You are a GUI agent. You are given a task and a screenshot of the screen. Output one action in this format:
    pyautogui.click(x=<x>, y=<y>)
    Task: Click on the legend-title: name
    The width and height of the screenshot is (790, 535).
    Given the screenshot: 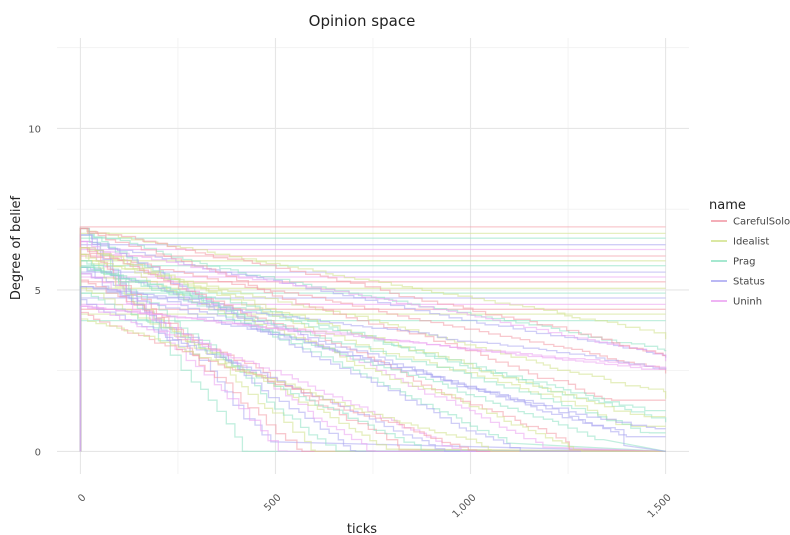 What is the action you would take?
    pyautogui.click(x=727, y=205)
    